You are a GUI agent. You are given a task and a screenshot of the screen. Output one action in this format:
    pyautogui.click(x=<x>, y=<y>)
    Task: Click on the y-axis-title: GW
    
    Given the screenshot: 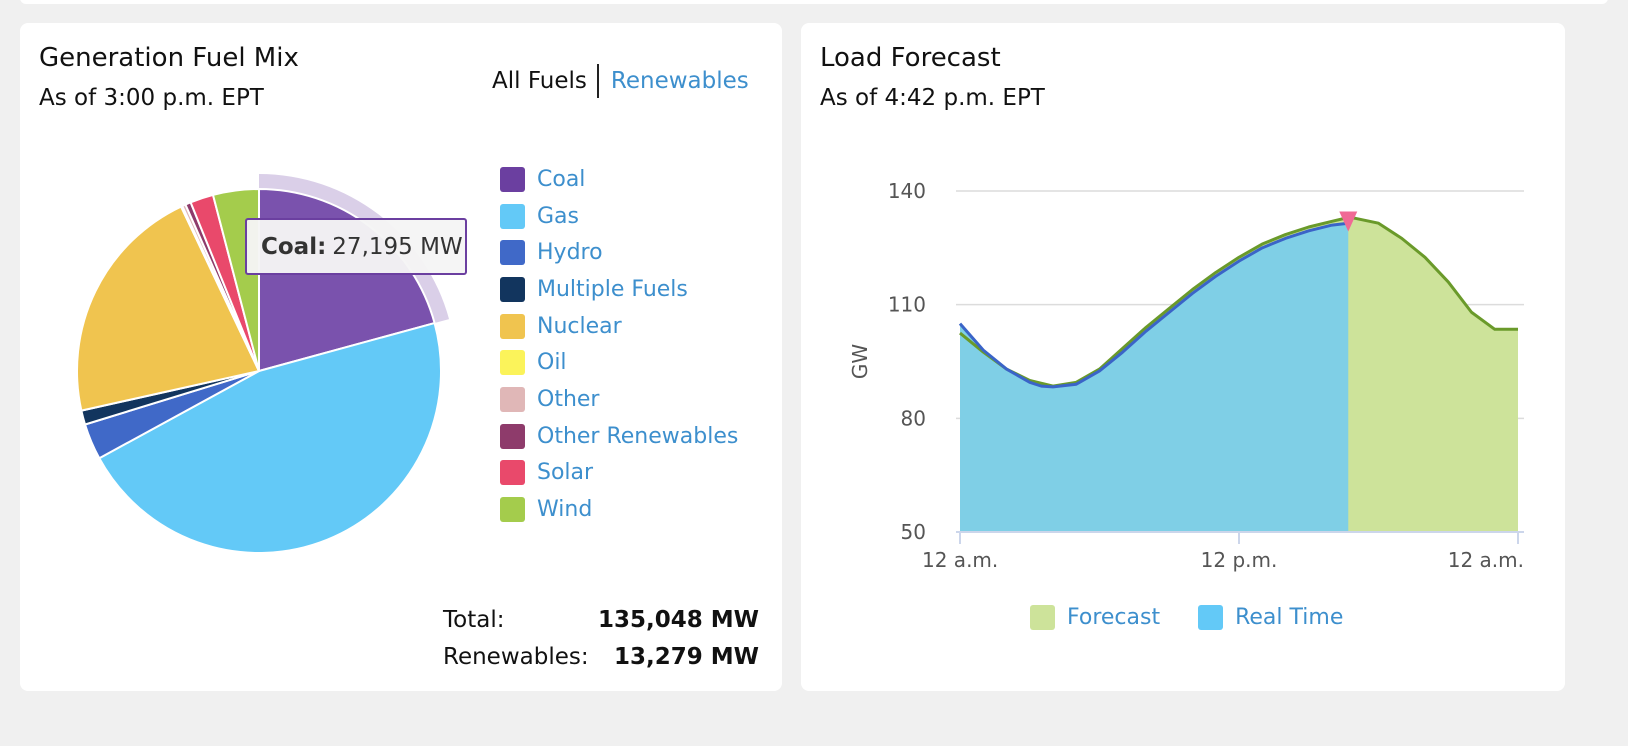 What is the action you would take?
    pyautogui.click(x=860, y=361)
    